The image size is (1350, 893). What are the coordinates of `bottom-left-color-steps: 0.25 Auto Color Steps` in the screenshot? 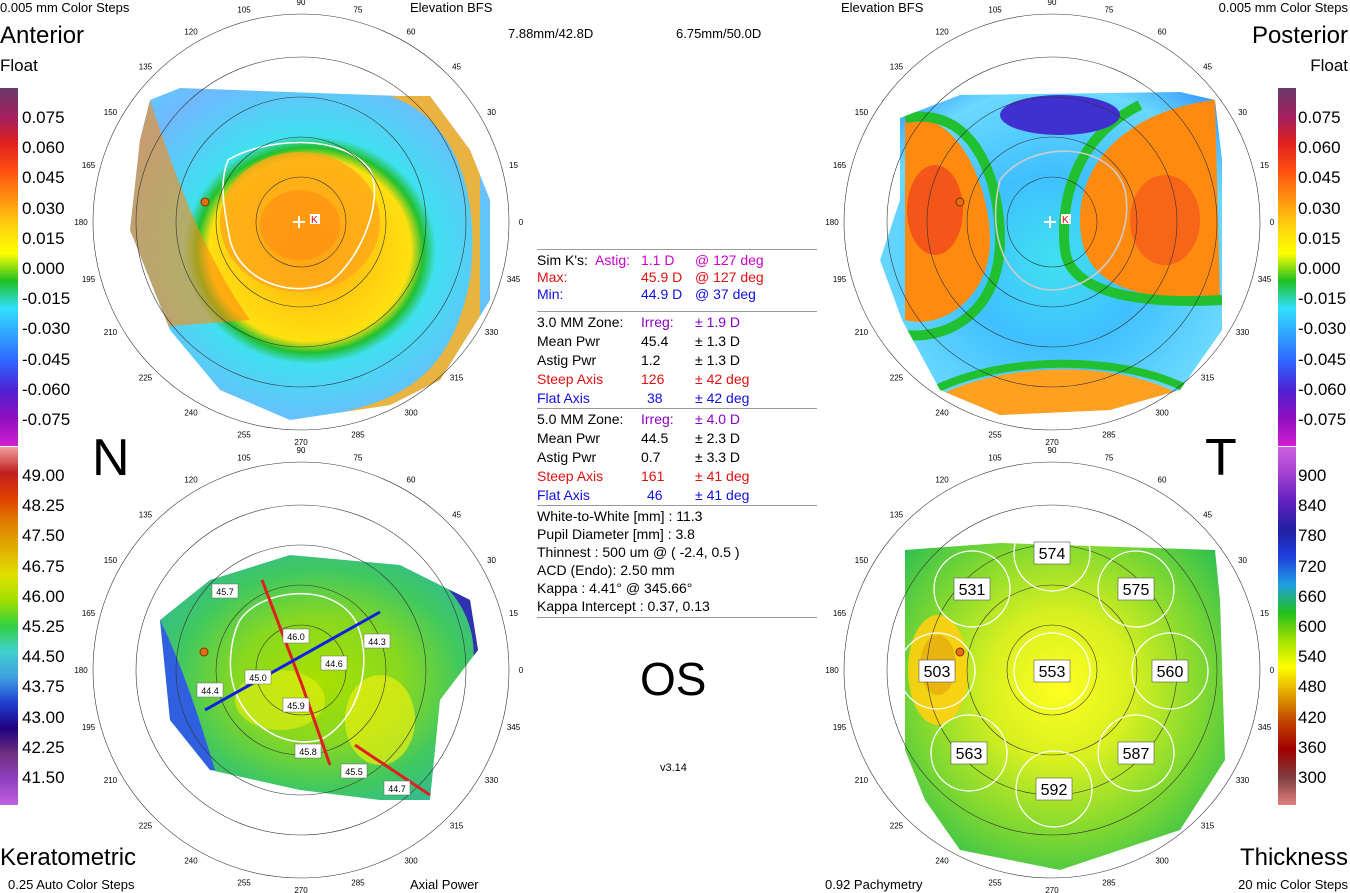 It's located at (71, 884).